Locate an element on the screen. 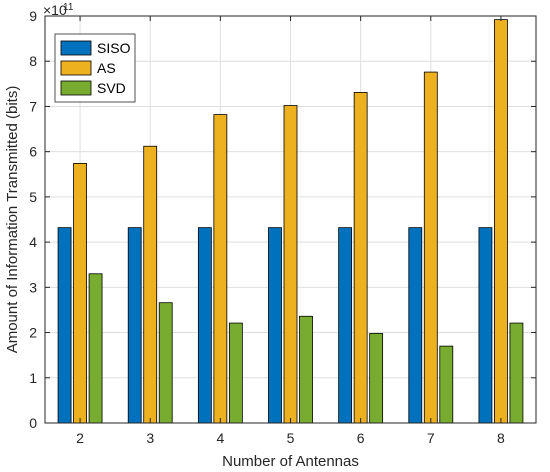  y-tick-label: 6 is located at coordinates (33, 152).